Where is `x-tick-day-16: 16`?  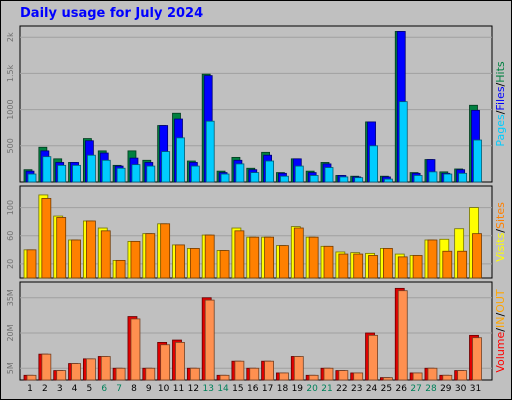
x-tick-day-16: 16 is located at coordinates (253, 389).